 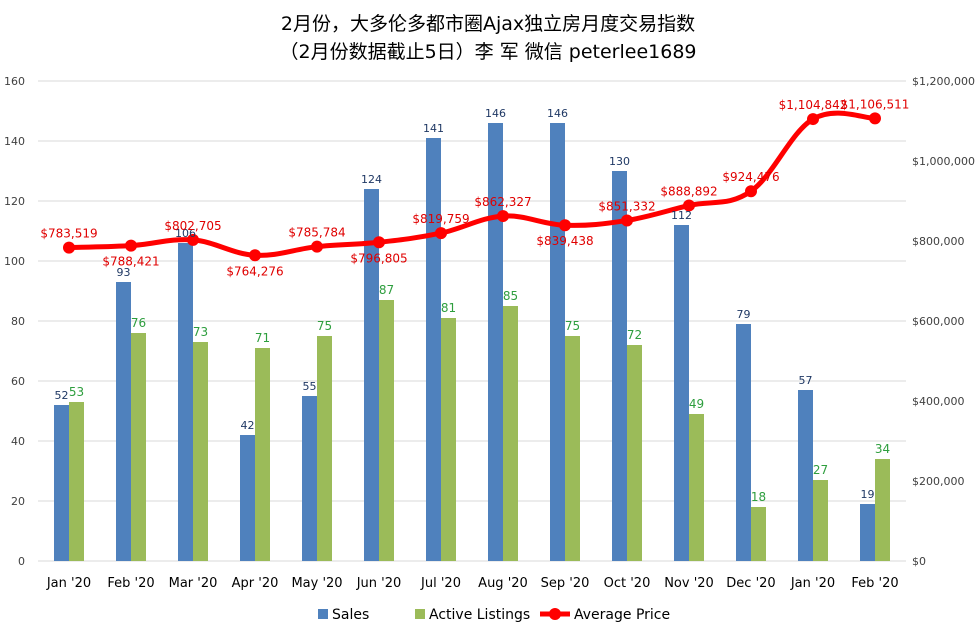 What do you see at coordinates (350, 615) in the screenshot?
I see `legend-label-sales: Sales` at bounding box center [350, 615].